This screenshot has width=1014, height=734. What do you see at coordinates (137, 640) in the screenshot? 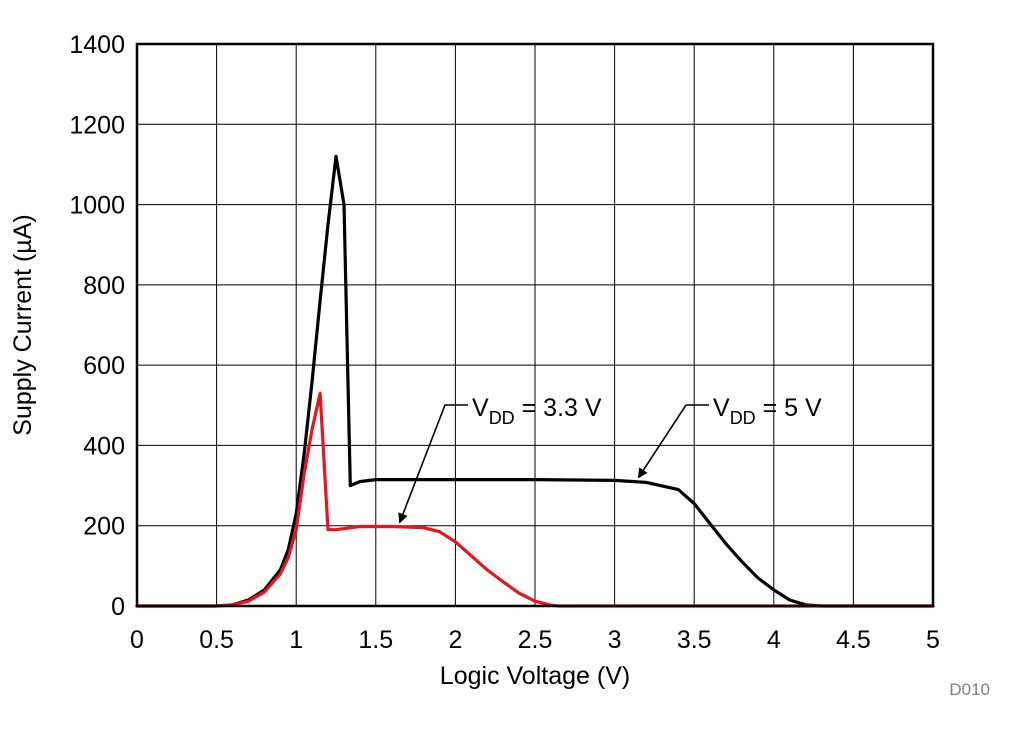
I see `x-tick-label: 0` at bounding box center [137, 640].